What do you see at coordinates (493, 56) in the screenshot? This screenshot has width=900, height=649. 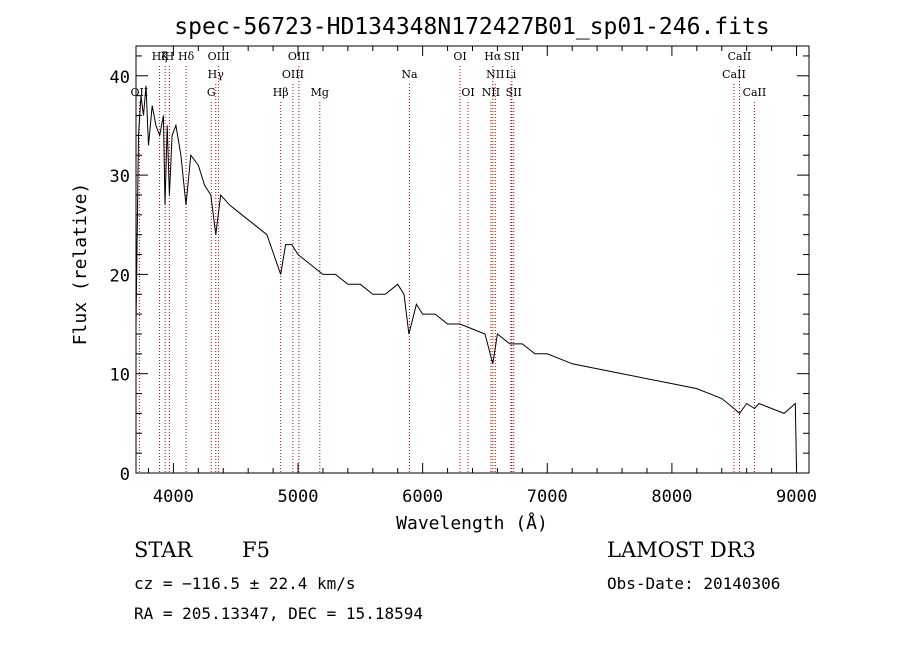 I see `line-marker-label: Hα` at bounding box center [493, 56].